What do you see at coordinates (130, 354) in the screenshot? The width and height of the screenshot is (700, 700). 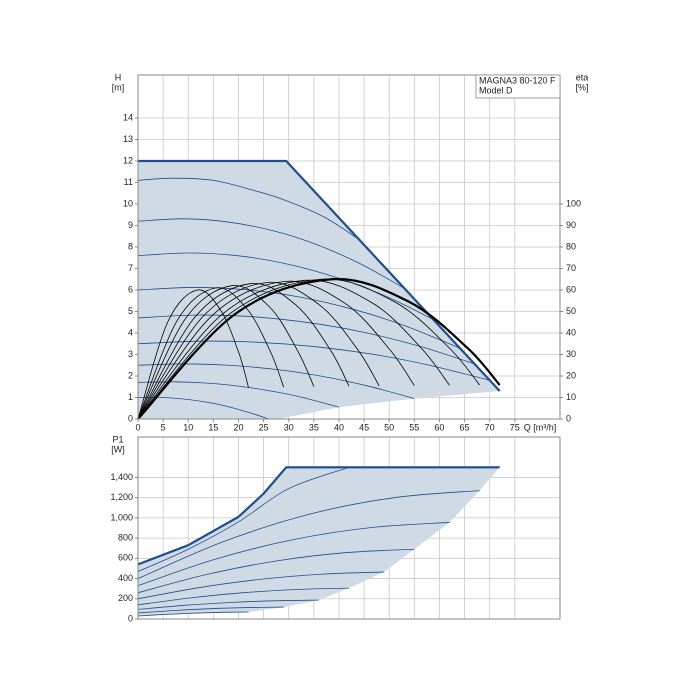 I see `y-tick-label: 3` at bounding box center [130, 354].